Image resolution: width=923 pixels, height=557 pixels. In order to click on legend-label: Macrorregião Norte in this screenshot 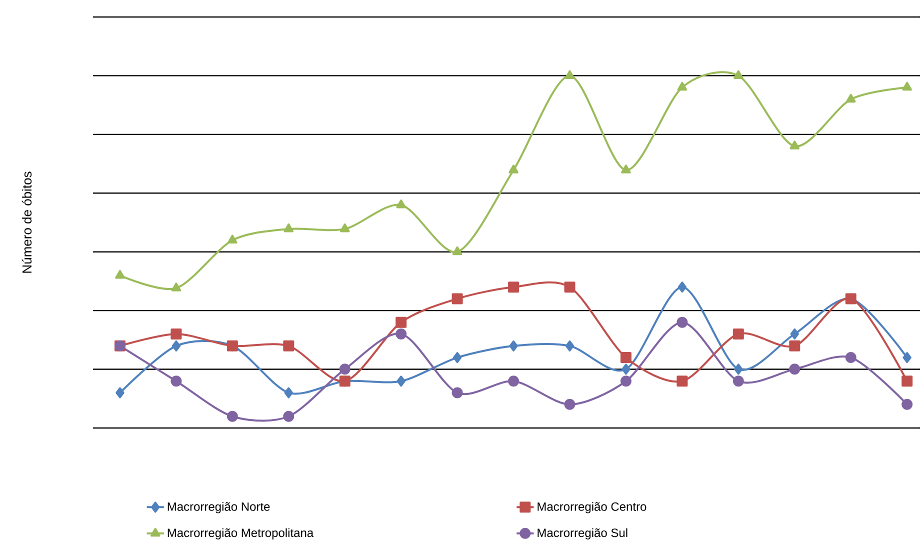, I will do `click(219, 508)`.